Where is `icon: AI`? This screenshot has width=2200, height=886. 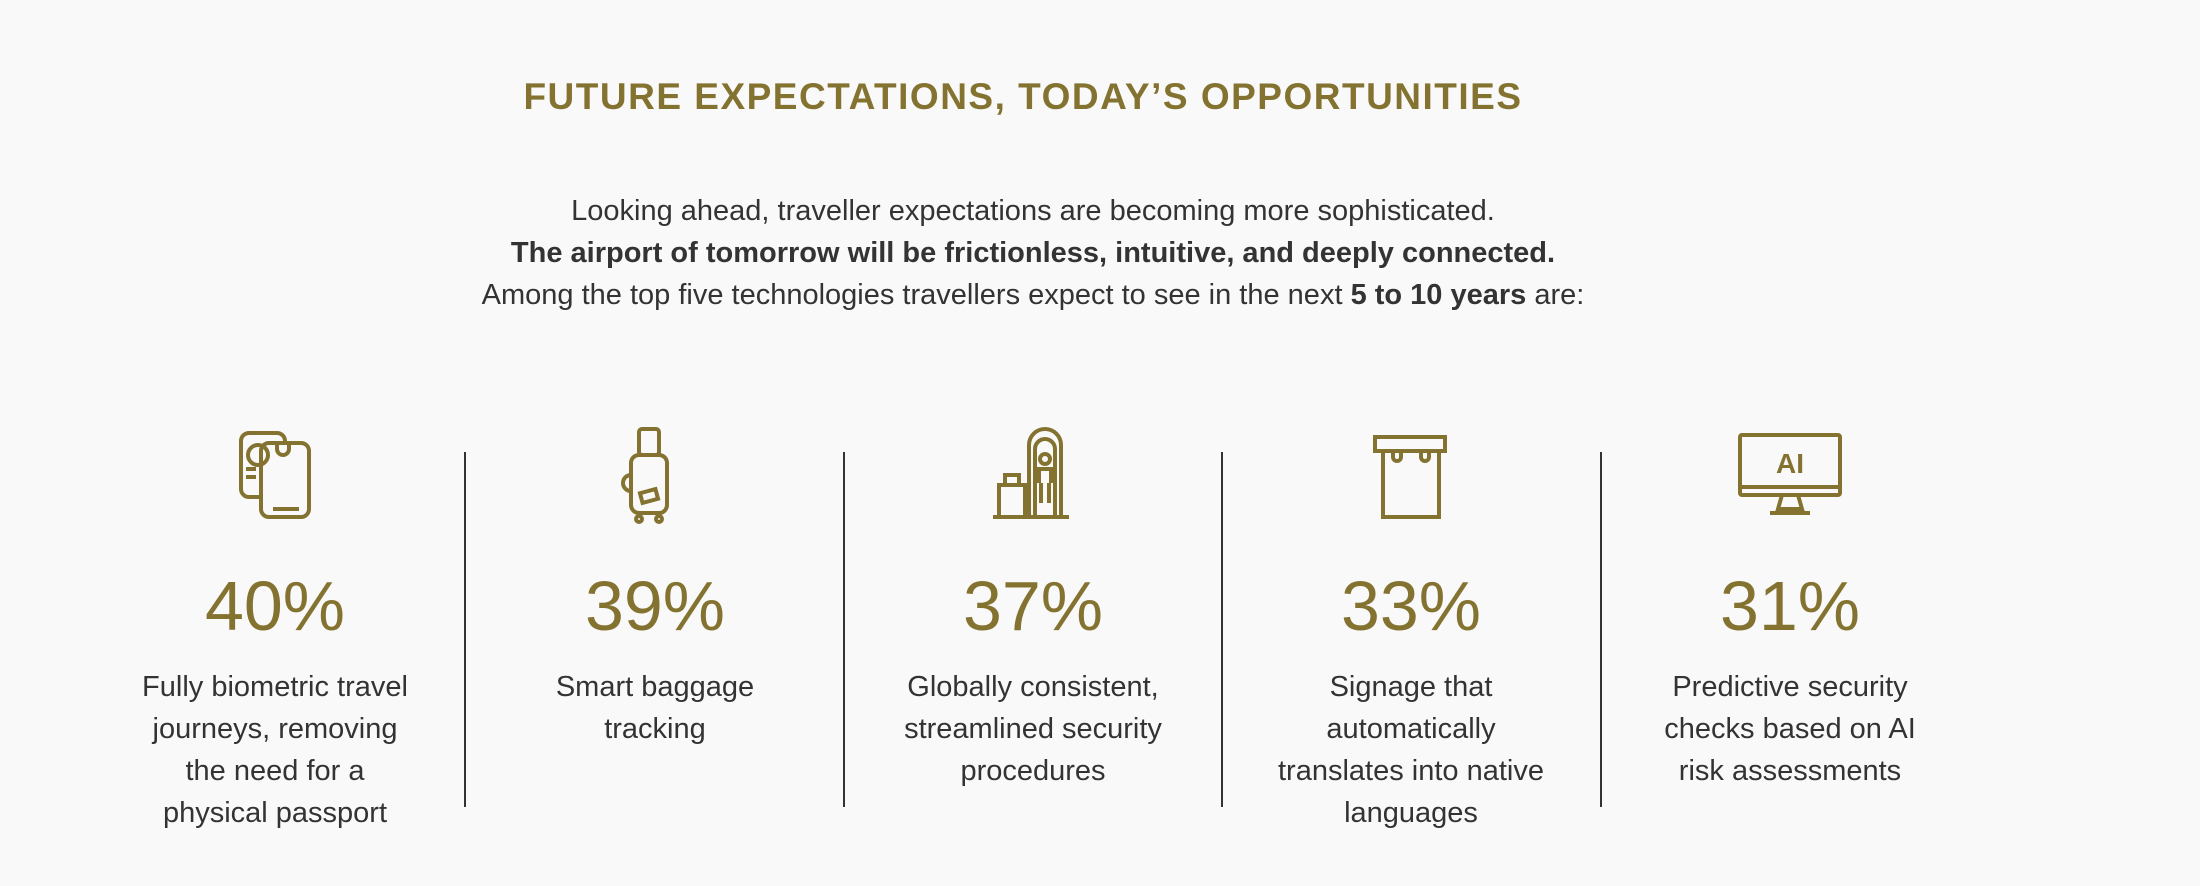 icon: AI is located at coordinates (1790, 474).